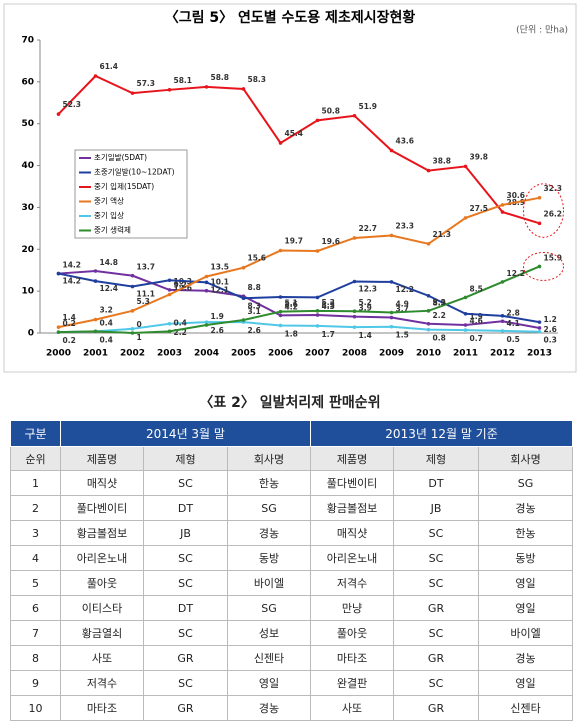 The width and height of the screenshot is (580, 727). Describe the element at coordinates (439, 338) in the screenshot. I see `data-label: 0.8` at that location.